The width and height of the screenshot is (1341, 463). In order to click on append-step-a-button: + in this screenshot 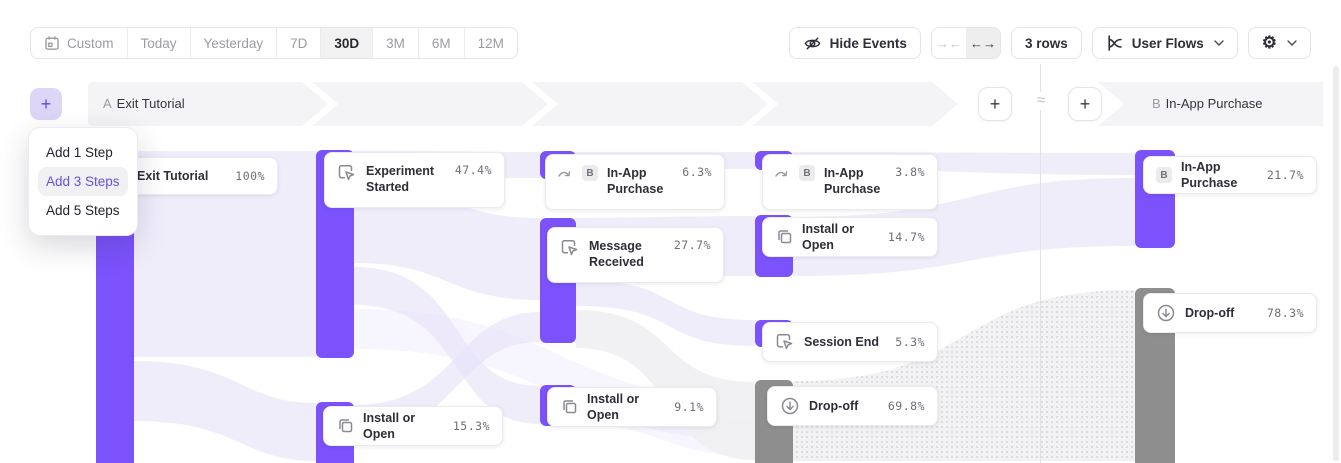, I will do `click(995, 104)`.